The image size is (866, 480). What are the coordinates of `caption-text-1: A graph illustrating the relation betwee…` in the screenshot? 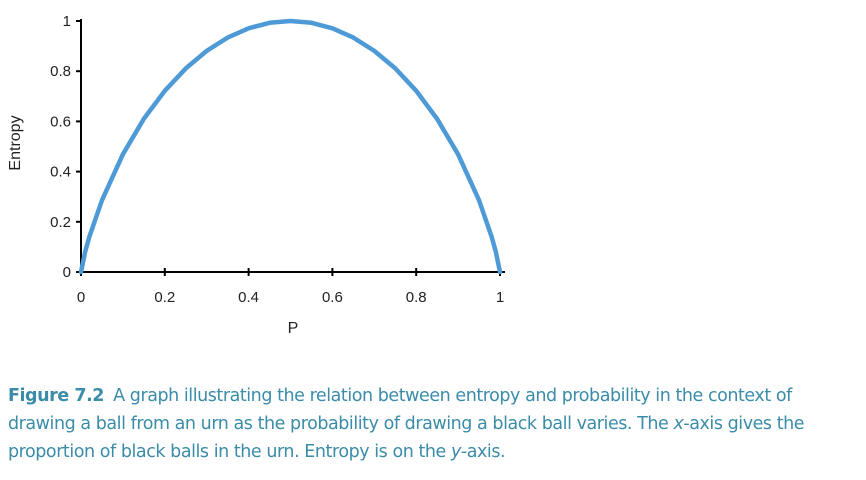 It's located at (400, 410).